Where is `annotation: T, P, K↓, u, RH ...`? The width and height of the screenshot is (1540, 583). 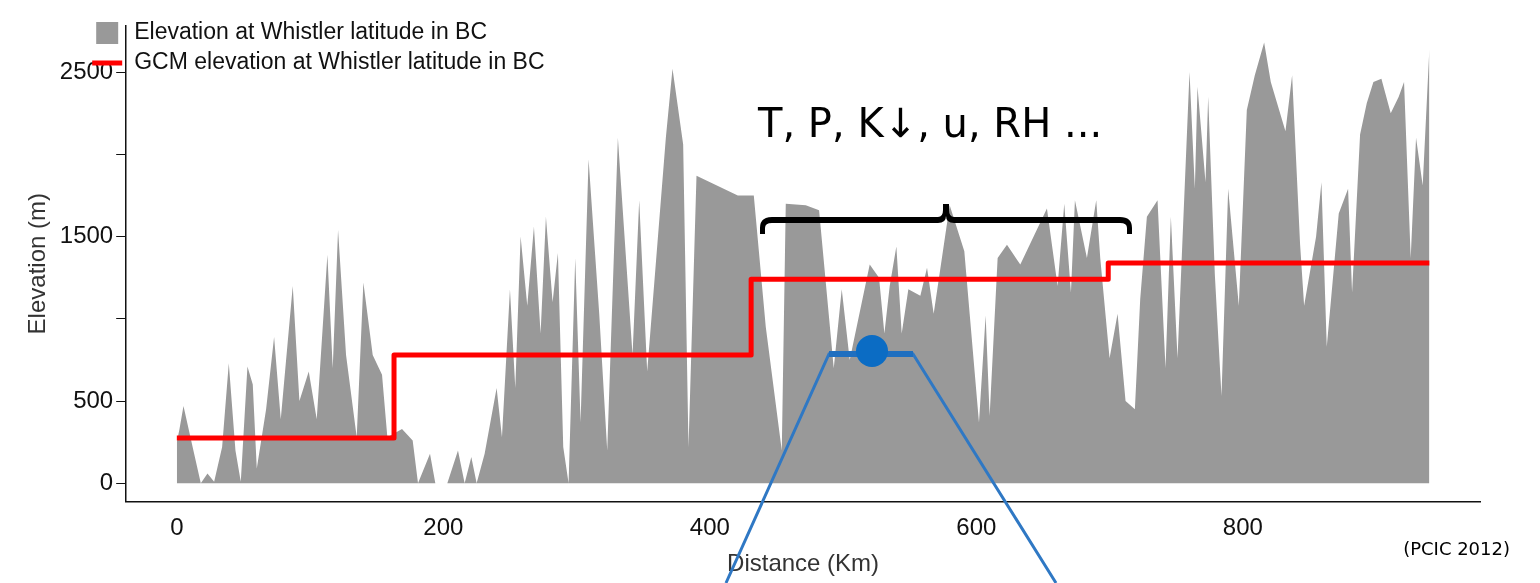 annotation: T, P, K↓, u, RH ... is located at coordinates (930, 123).